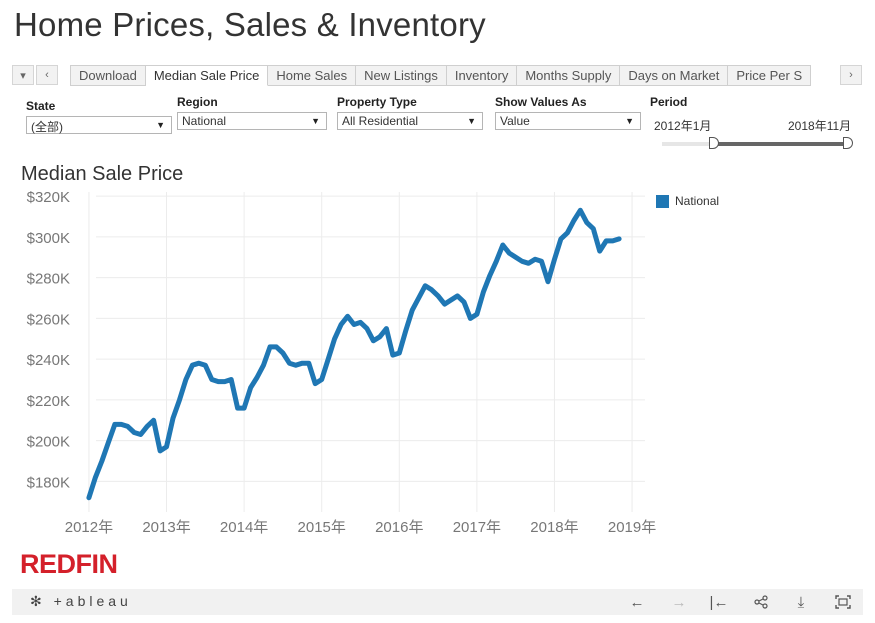 The height and width of the screenshot is (623, 875). I want to click on revert-button: |←, so click(719, 602).